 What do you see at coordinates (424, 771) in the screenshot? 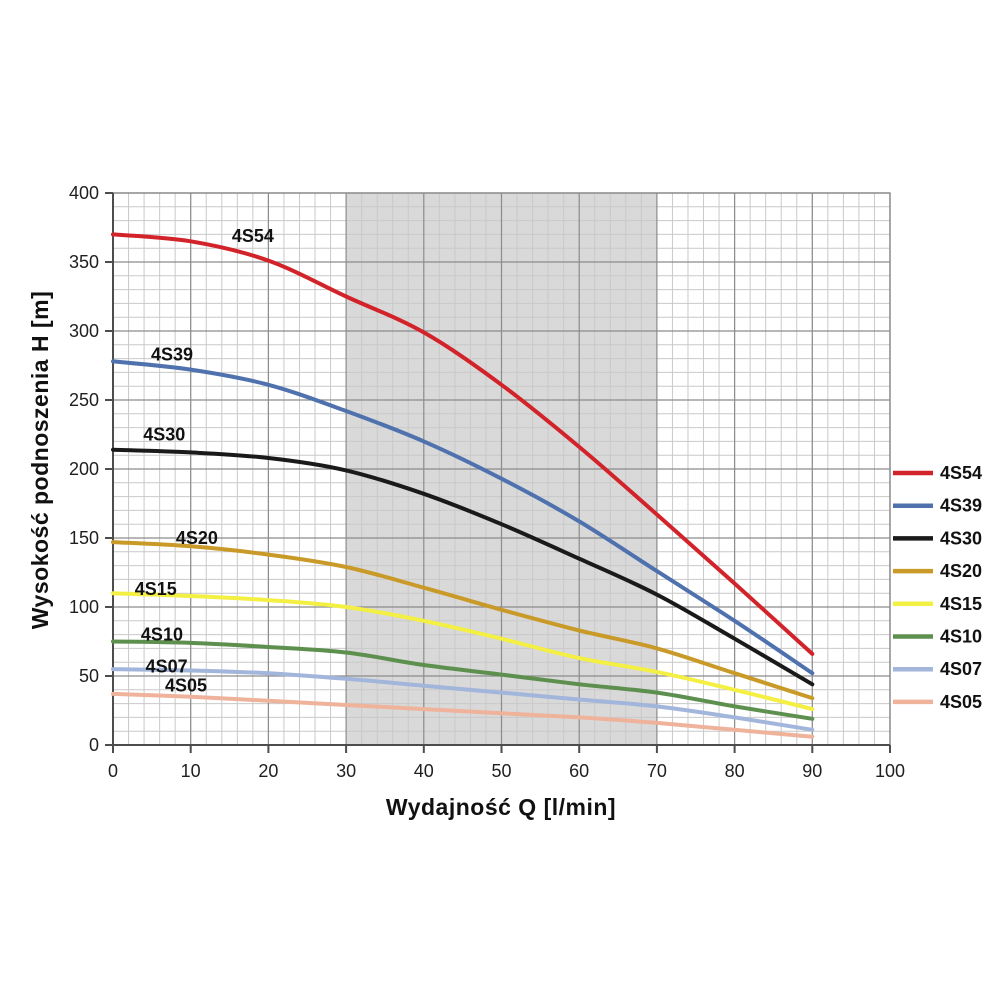
I see `x-tick-label: 40` at bounding box center [424, 771].